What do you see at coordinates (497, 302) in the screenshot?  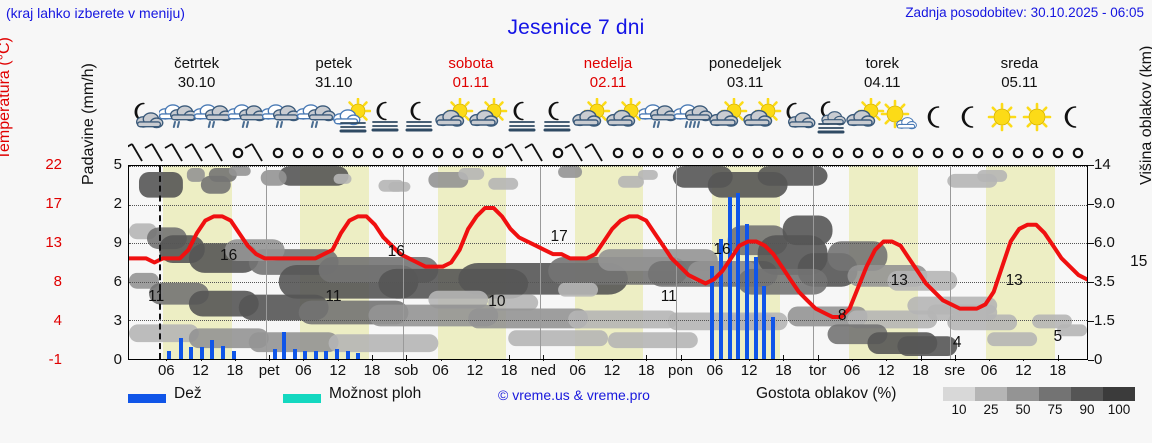 I see `temperature-value-label: 10` at bounding box center [497, 302].